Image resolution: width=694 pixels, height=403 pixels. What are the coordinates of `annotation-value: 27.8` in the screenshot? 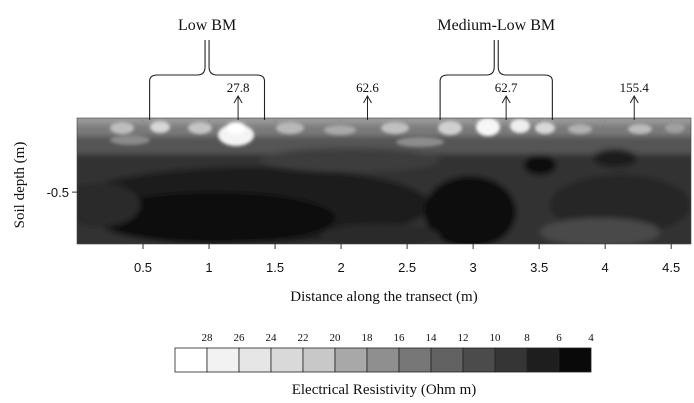 It's located at (238, 87).